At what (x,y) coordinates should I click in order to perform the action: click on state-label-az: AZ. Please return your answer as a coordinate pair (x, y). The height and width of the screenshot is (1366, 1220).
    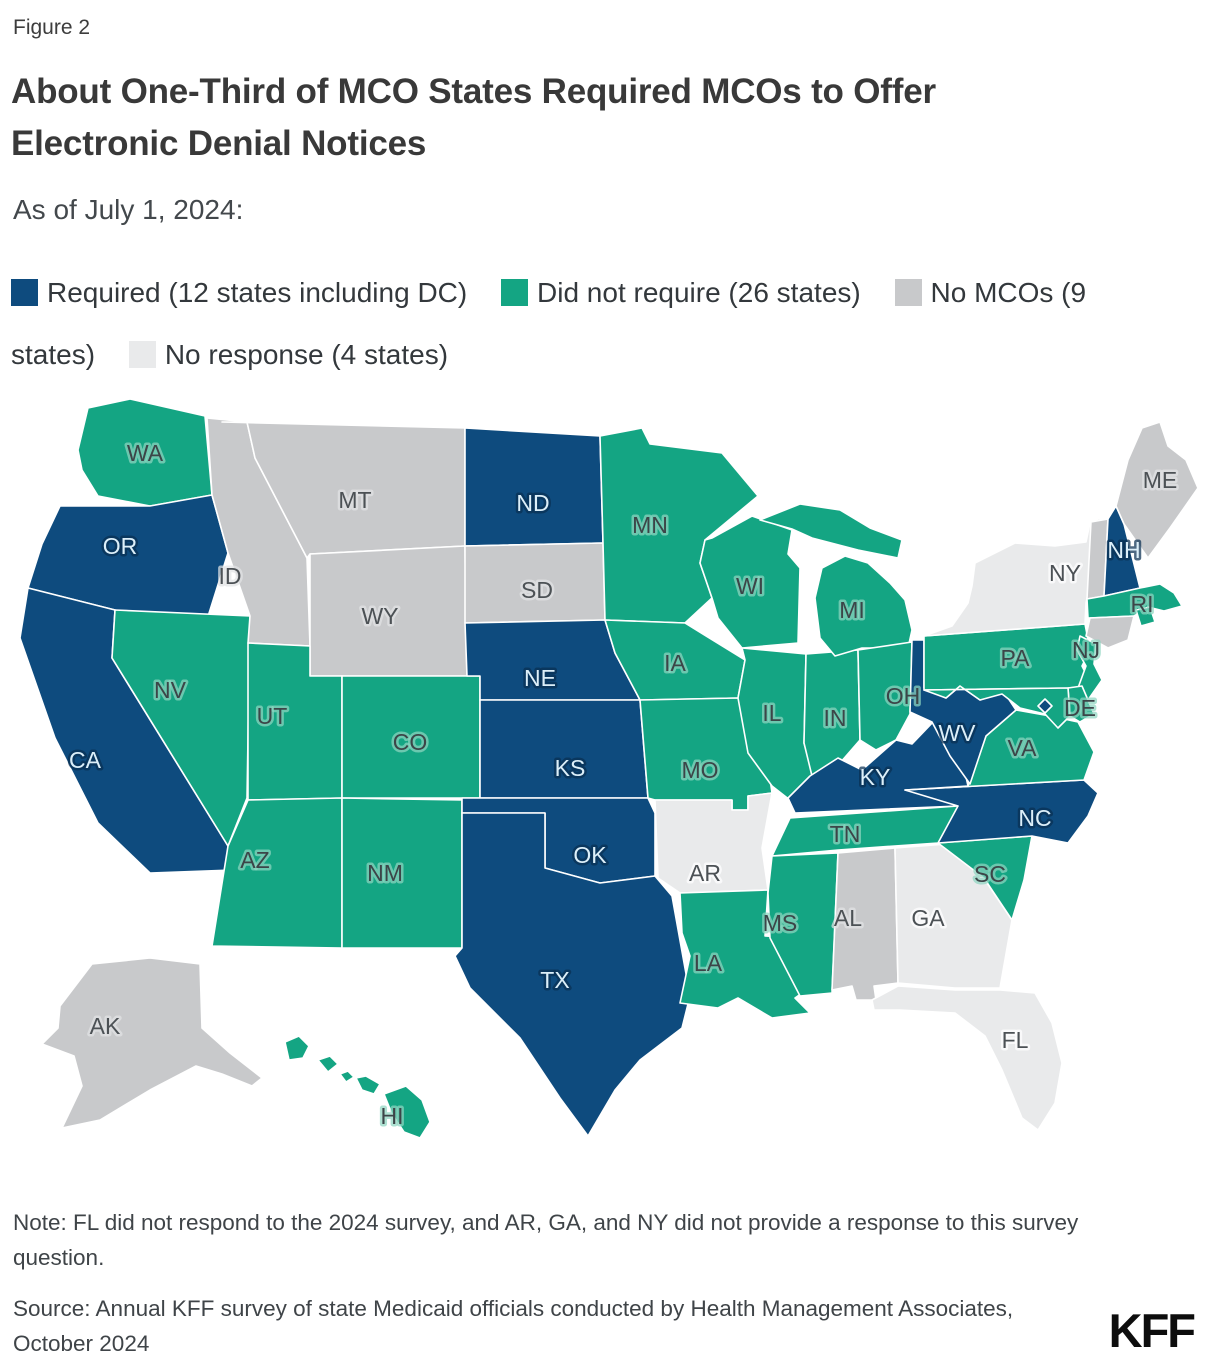
    Looking at the image, I should click on (254, 860).